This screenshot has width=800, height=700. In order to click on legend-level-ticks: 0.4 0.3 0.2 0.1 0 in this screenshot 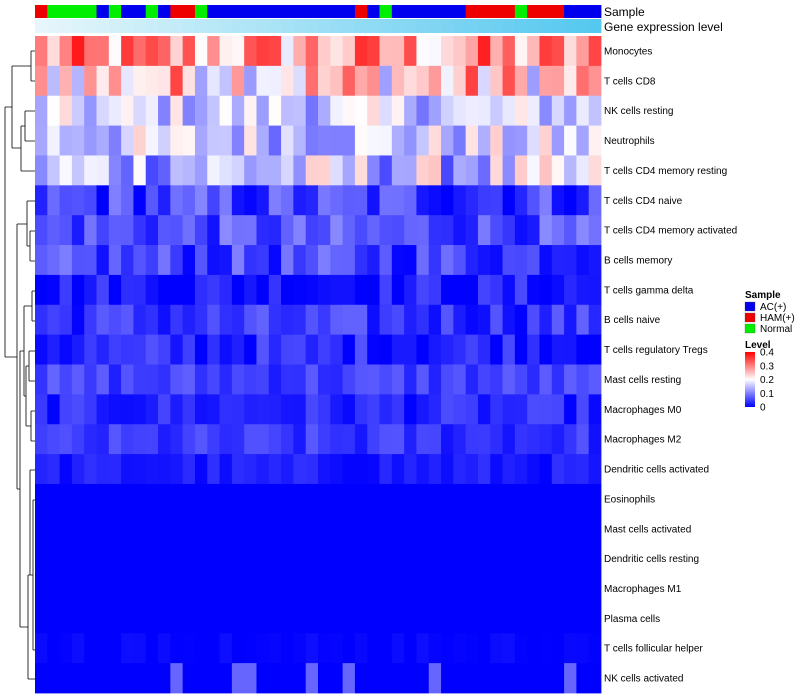, I will do `click(767, 381)`.